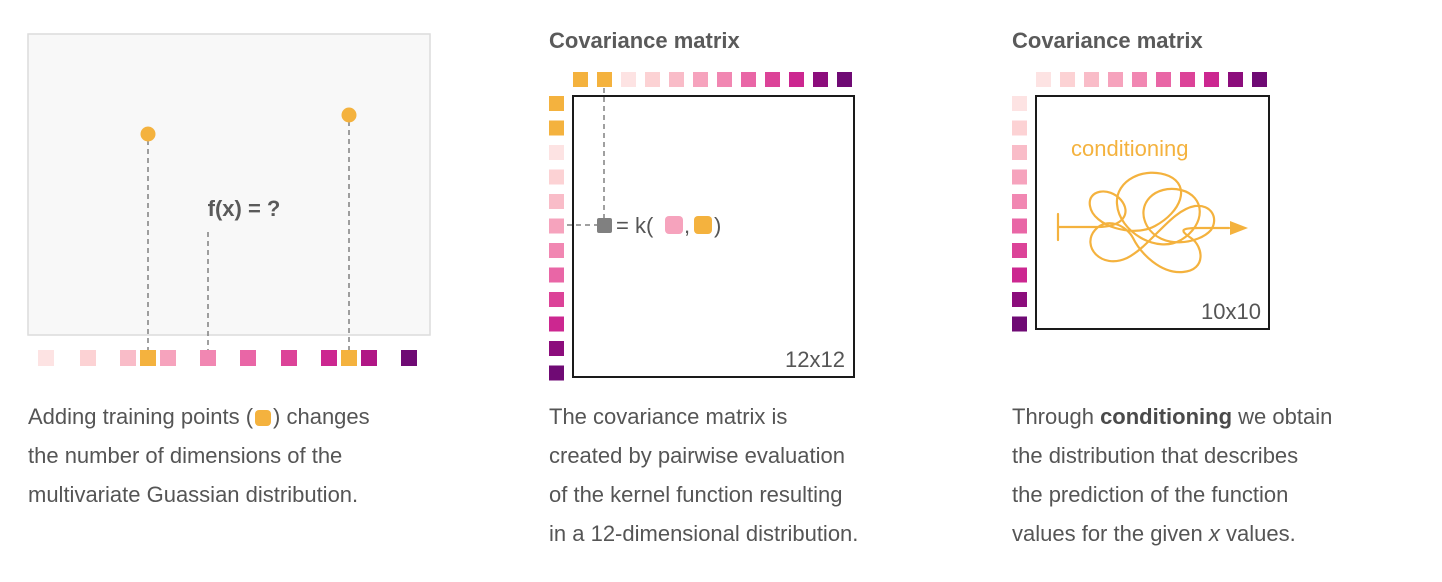  I want to click on covariance-10-figure: conditioning 10x10, so click(1141, 202).